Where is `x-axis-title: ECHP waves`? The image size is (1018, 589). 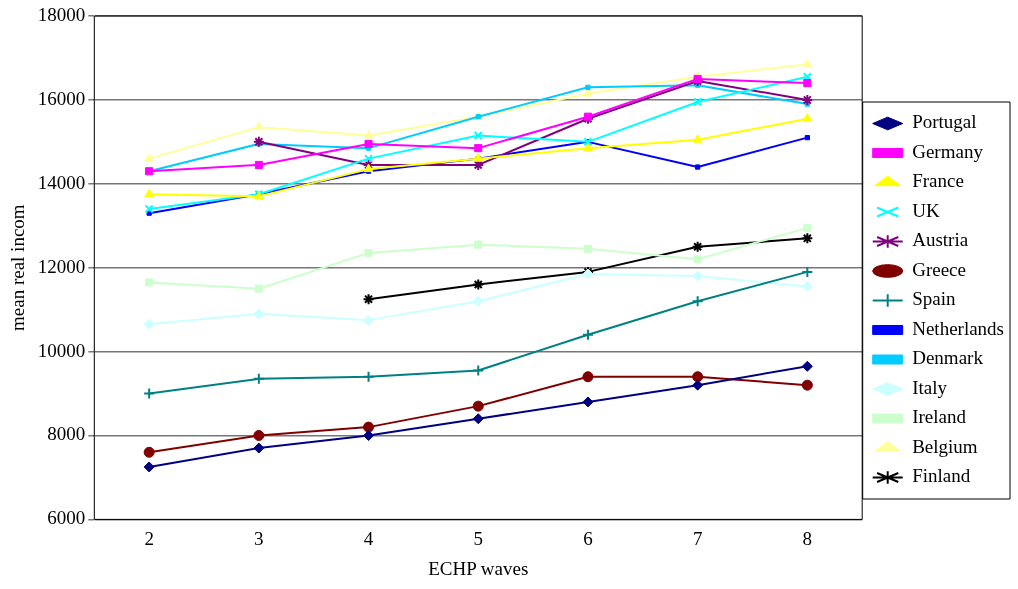
x-axis-title: ECHP waves is located at coordinates (478, 568).